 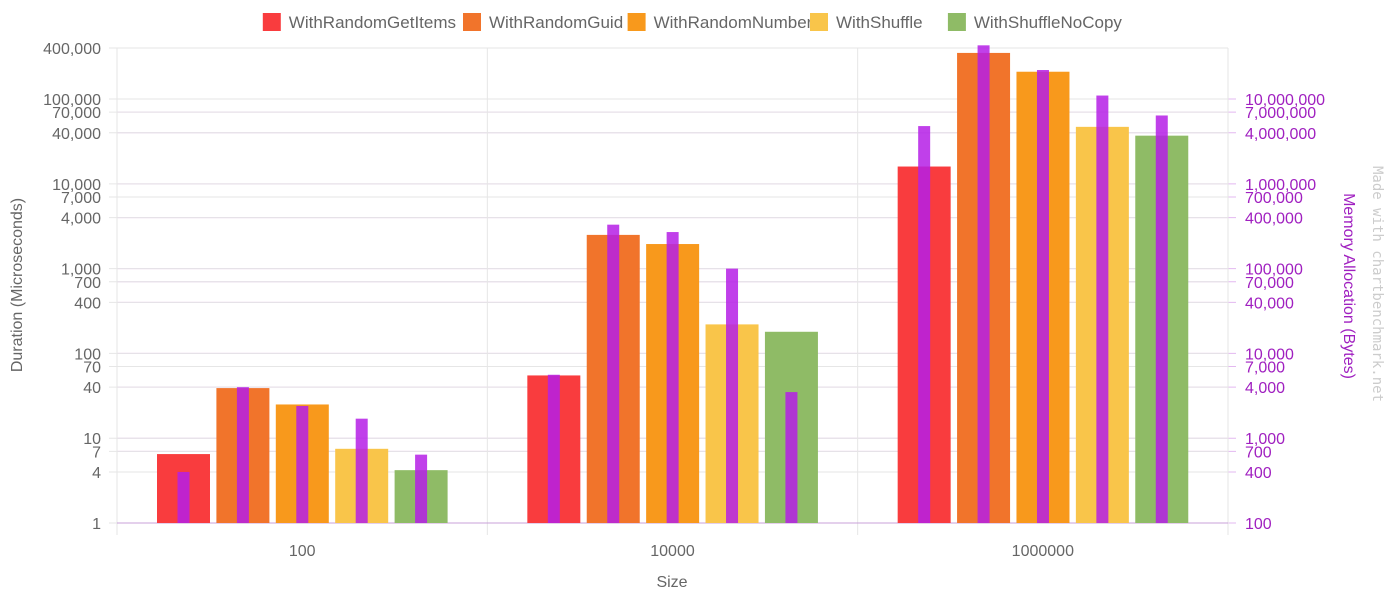 What do you see at coordinates (1285, 100) in the screenshot?
I see `right-tick-label: 10,000,000` at bounding box center [1285, 100].